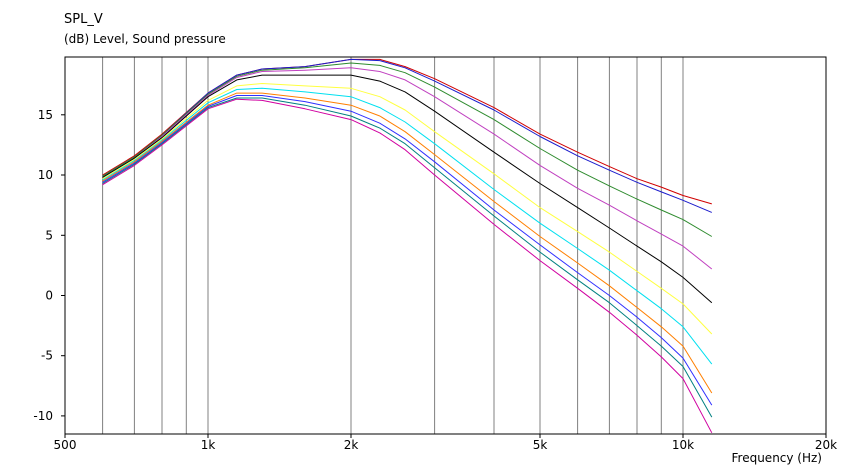  I want to click on x-tick-label: 2k, so click(351, 445).